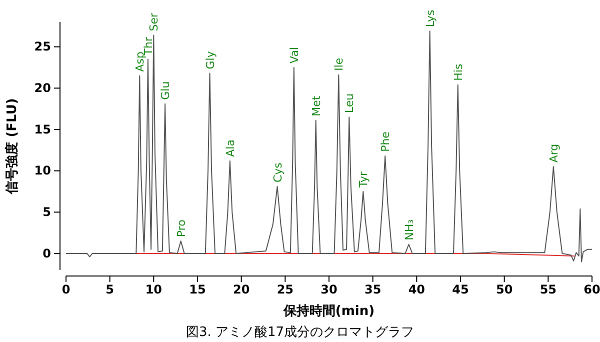  What do you see at coordinates (349, 103) in the screenshot?
I see `annotation: Leu` at bounding box center [349, 103].